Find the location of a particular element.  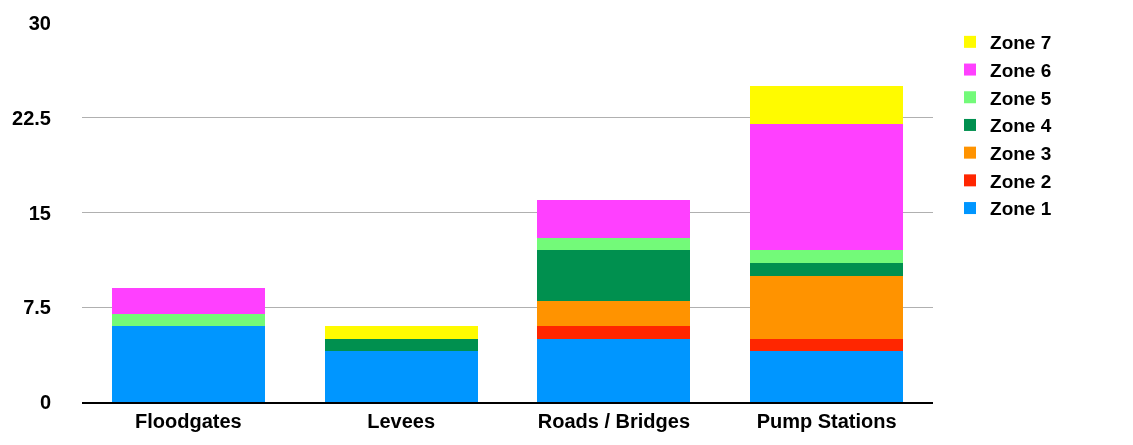

legend-label: Zone 3 is located at coordinates (1021, 154).